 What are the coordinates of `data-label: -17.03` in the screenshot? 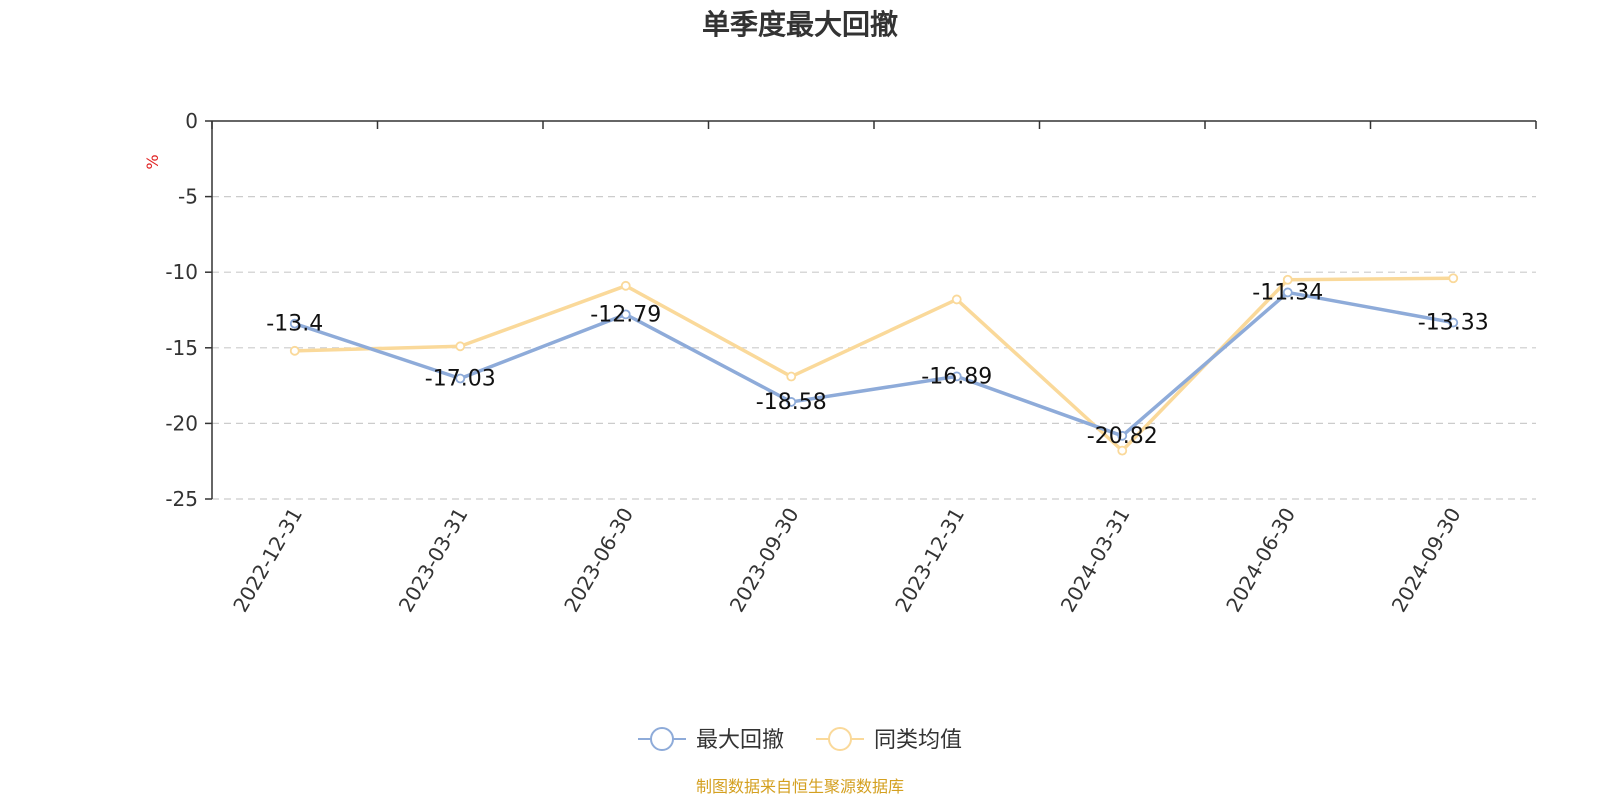 It's located at (460, 378).